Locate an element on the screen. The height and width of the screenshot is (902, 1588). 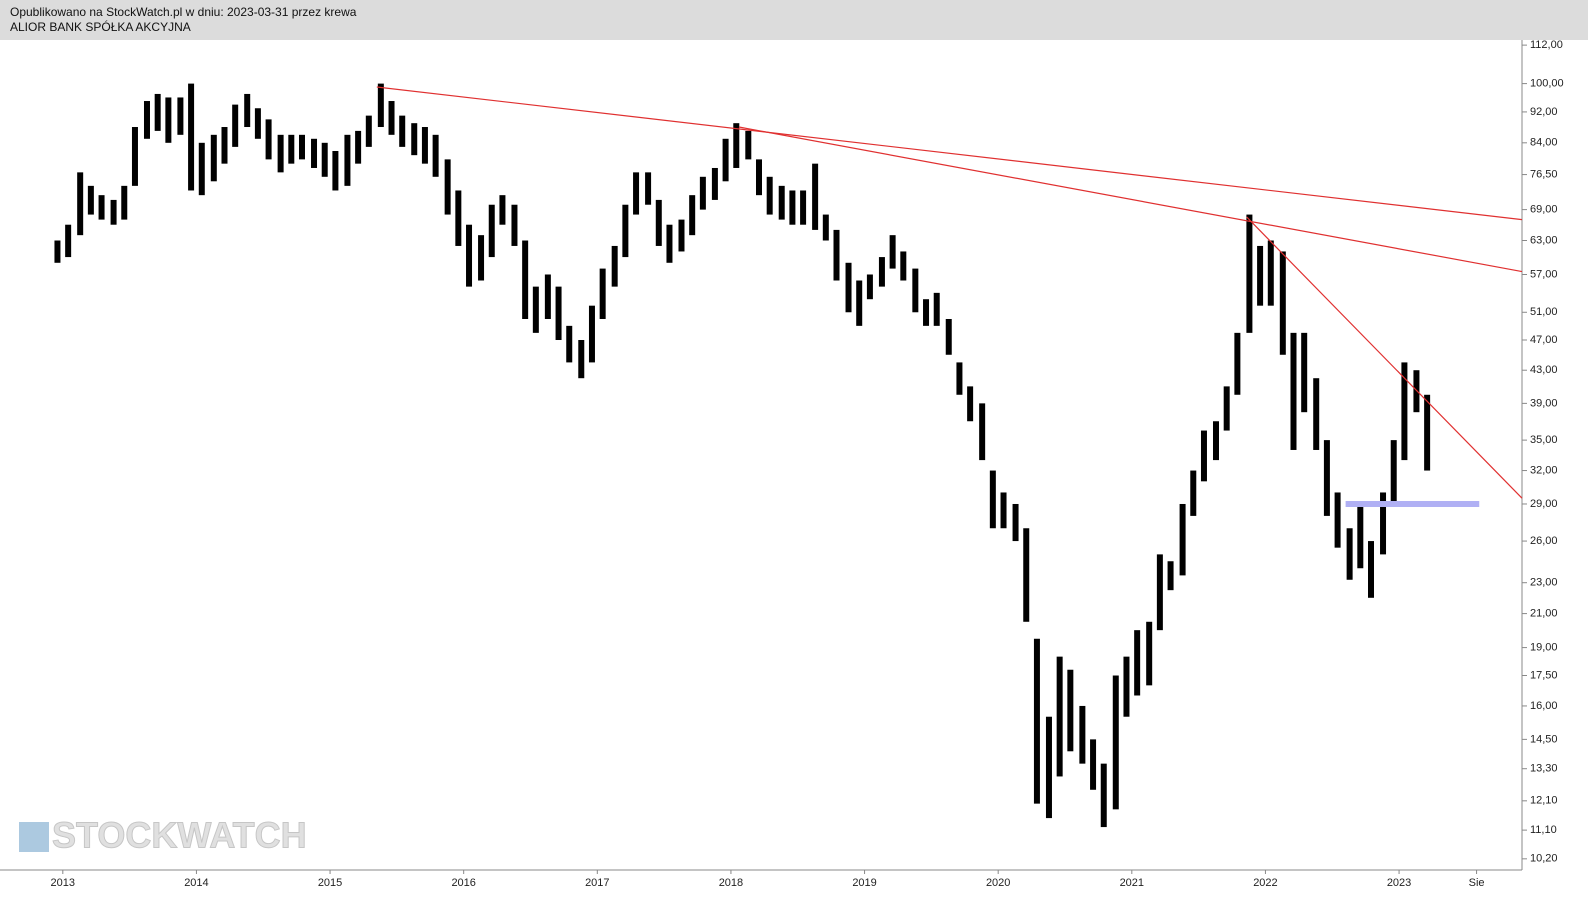
y-tick-label: 12,10 is located at coordinates (1544, 801).